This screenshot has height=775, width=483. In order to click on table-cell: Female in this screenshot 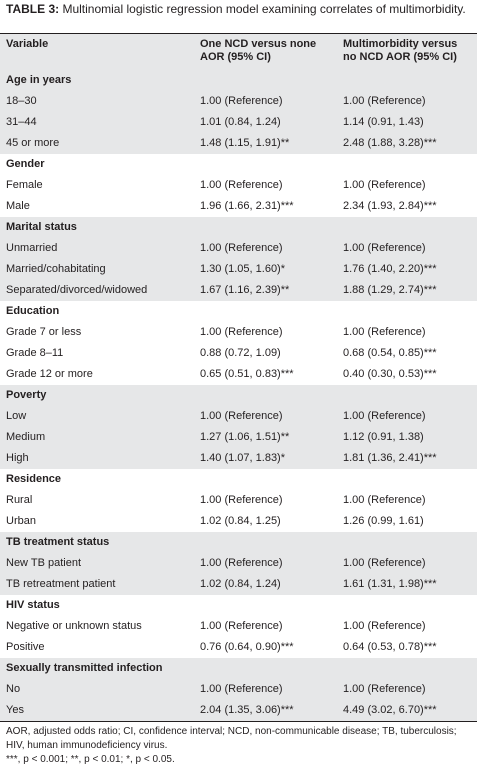, I will do `click(24, 185)`.